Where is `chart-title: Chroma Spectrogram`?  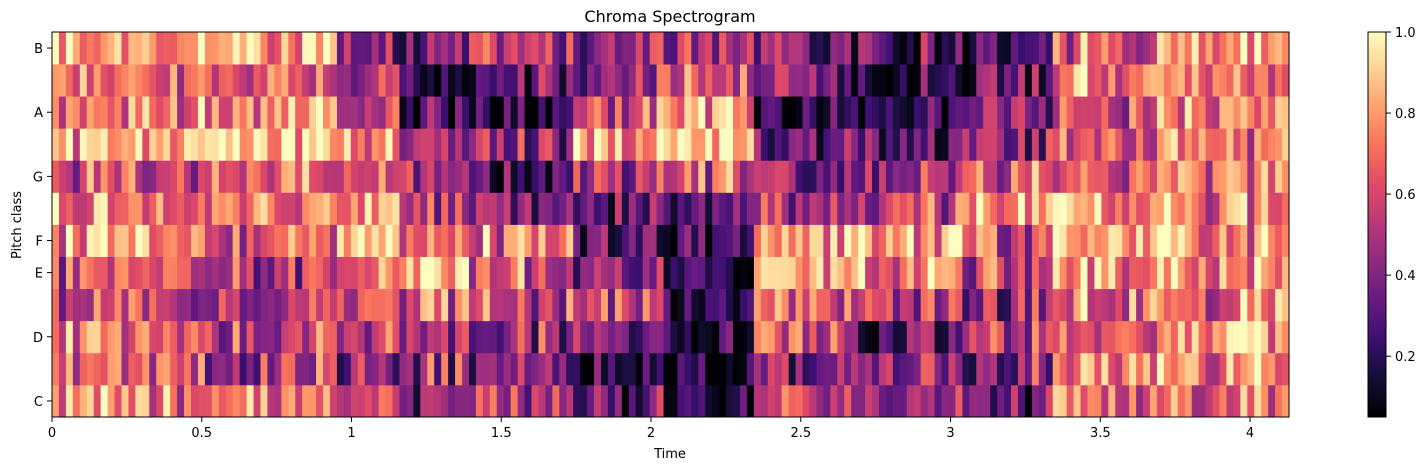 chart-title: Chroma Spectrogram is located at coordinates (669, 16).